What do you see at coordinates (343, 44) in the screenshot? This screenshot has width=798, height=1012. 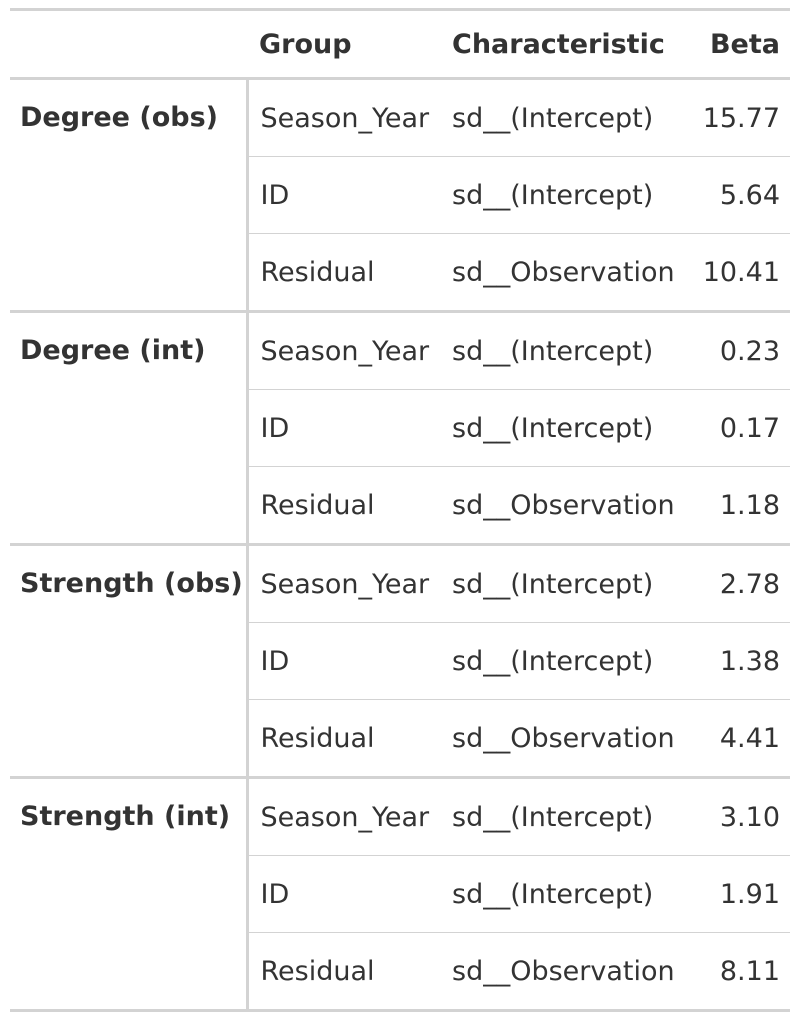 I see `header-group: Group` at bounding box center [343, 44].